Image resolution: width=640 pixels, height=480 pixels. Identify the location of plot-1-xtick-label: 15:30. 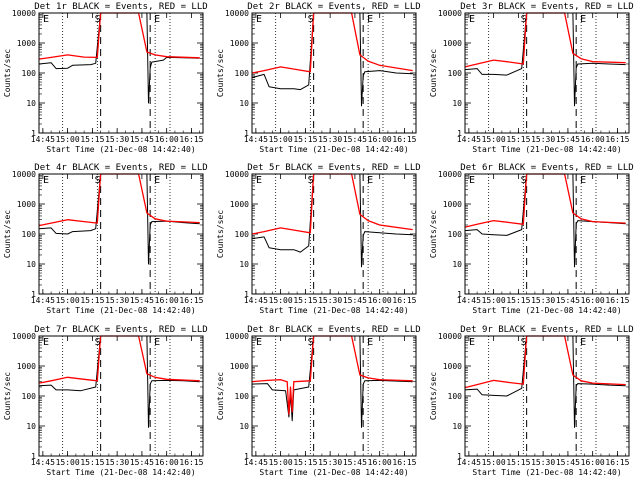
(117, 139).